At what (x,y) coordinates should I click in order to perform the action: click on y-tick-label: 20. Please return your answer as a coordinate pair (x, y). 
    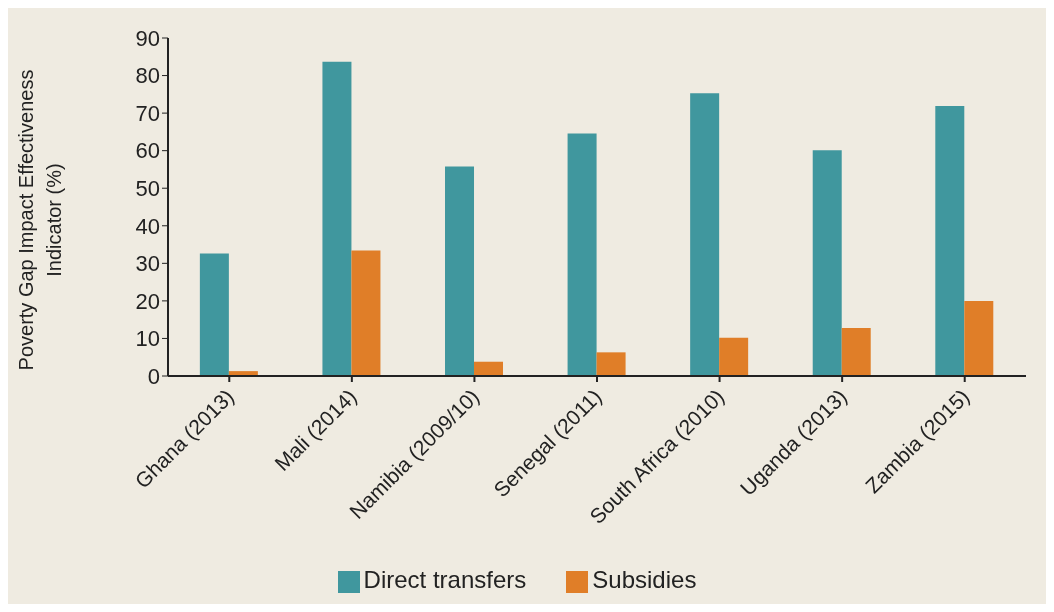
    Looking at the image, I should click on (147, 301).